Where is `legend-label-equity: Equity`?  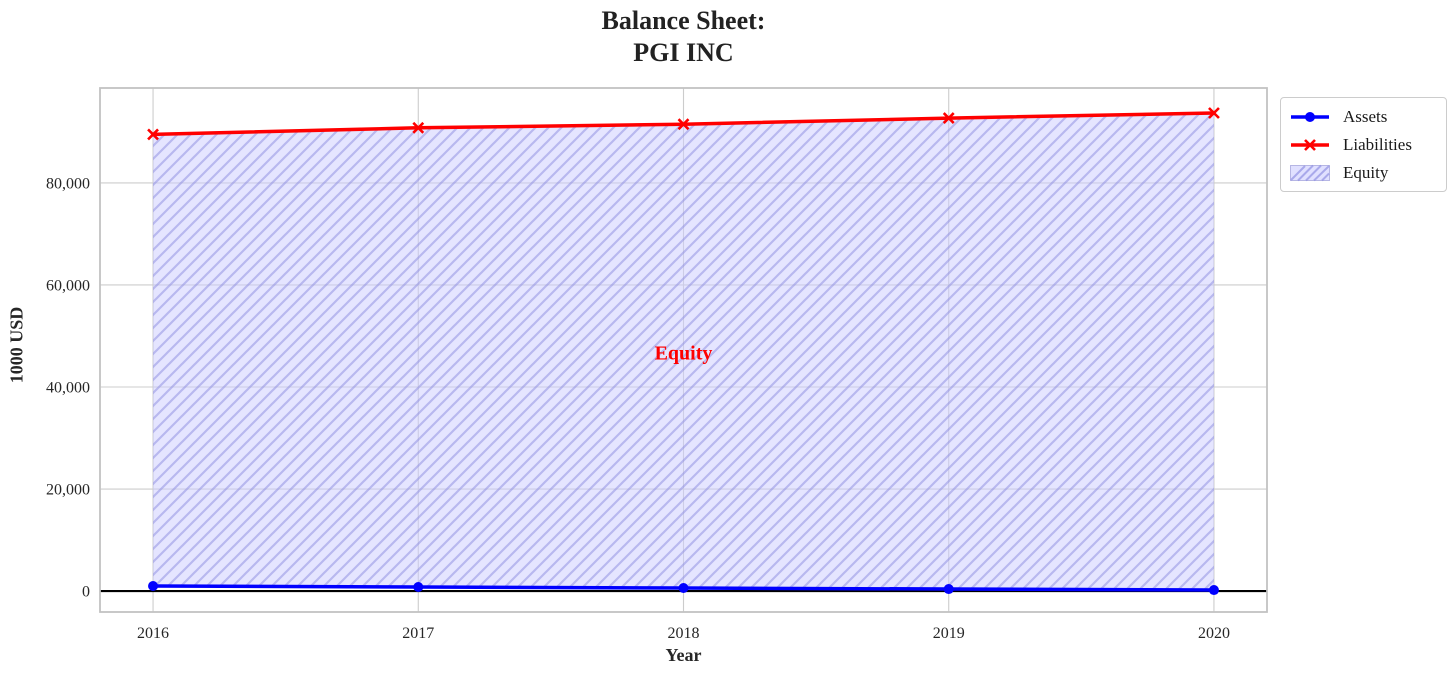 legend-label-equity: Equity is located at coordinates (1366, 172).